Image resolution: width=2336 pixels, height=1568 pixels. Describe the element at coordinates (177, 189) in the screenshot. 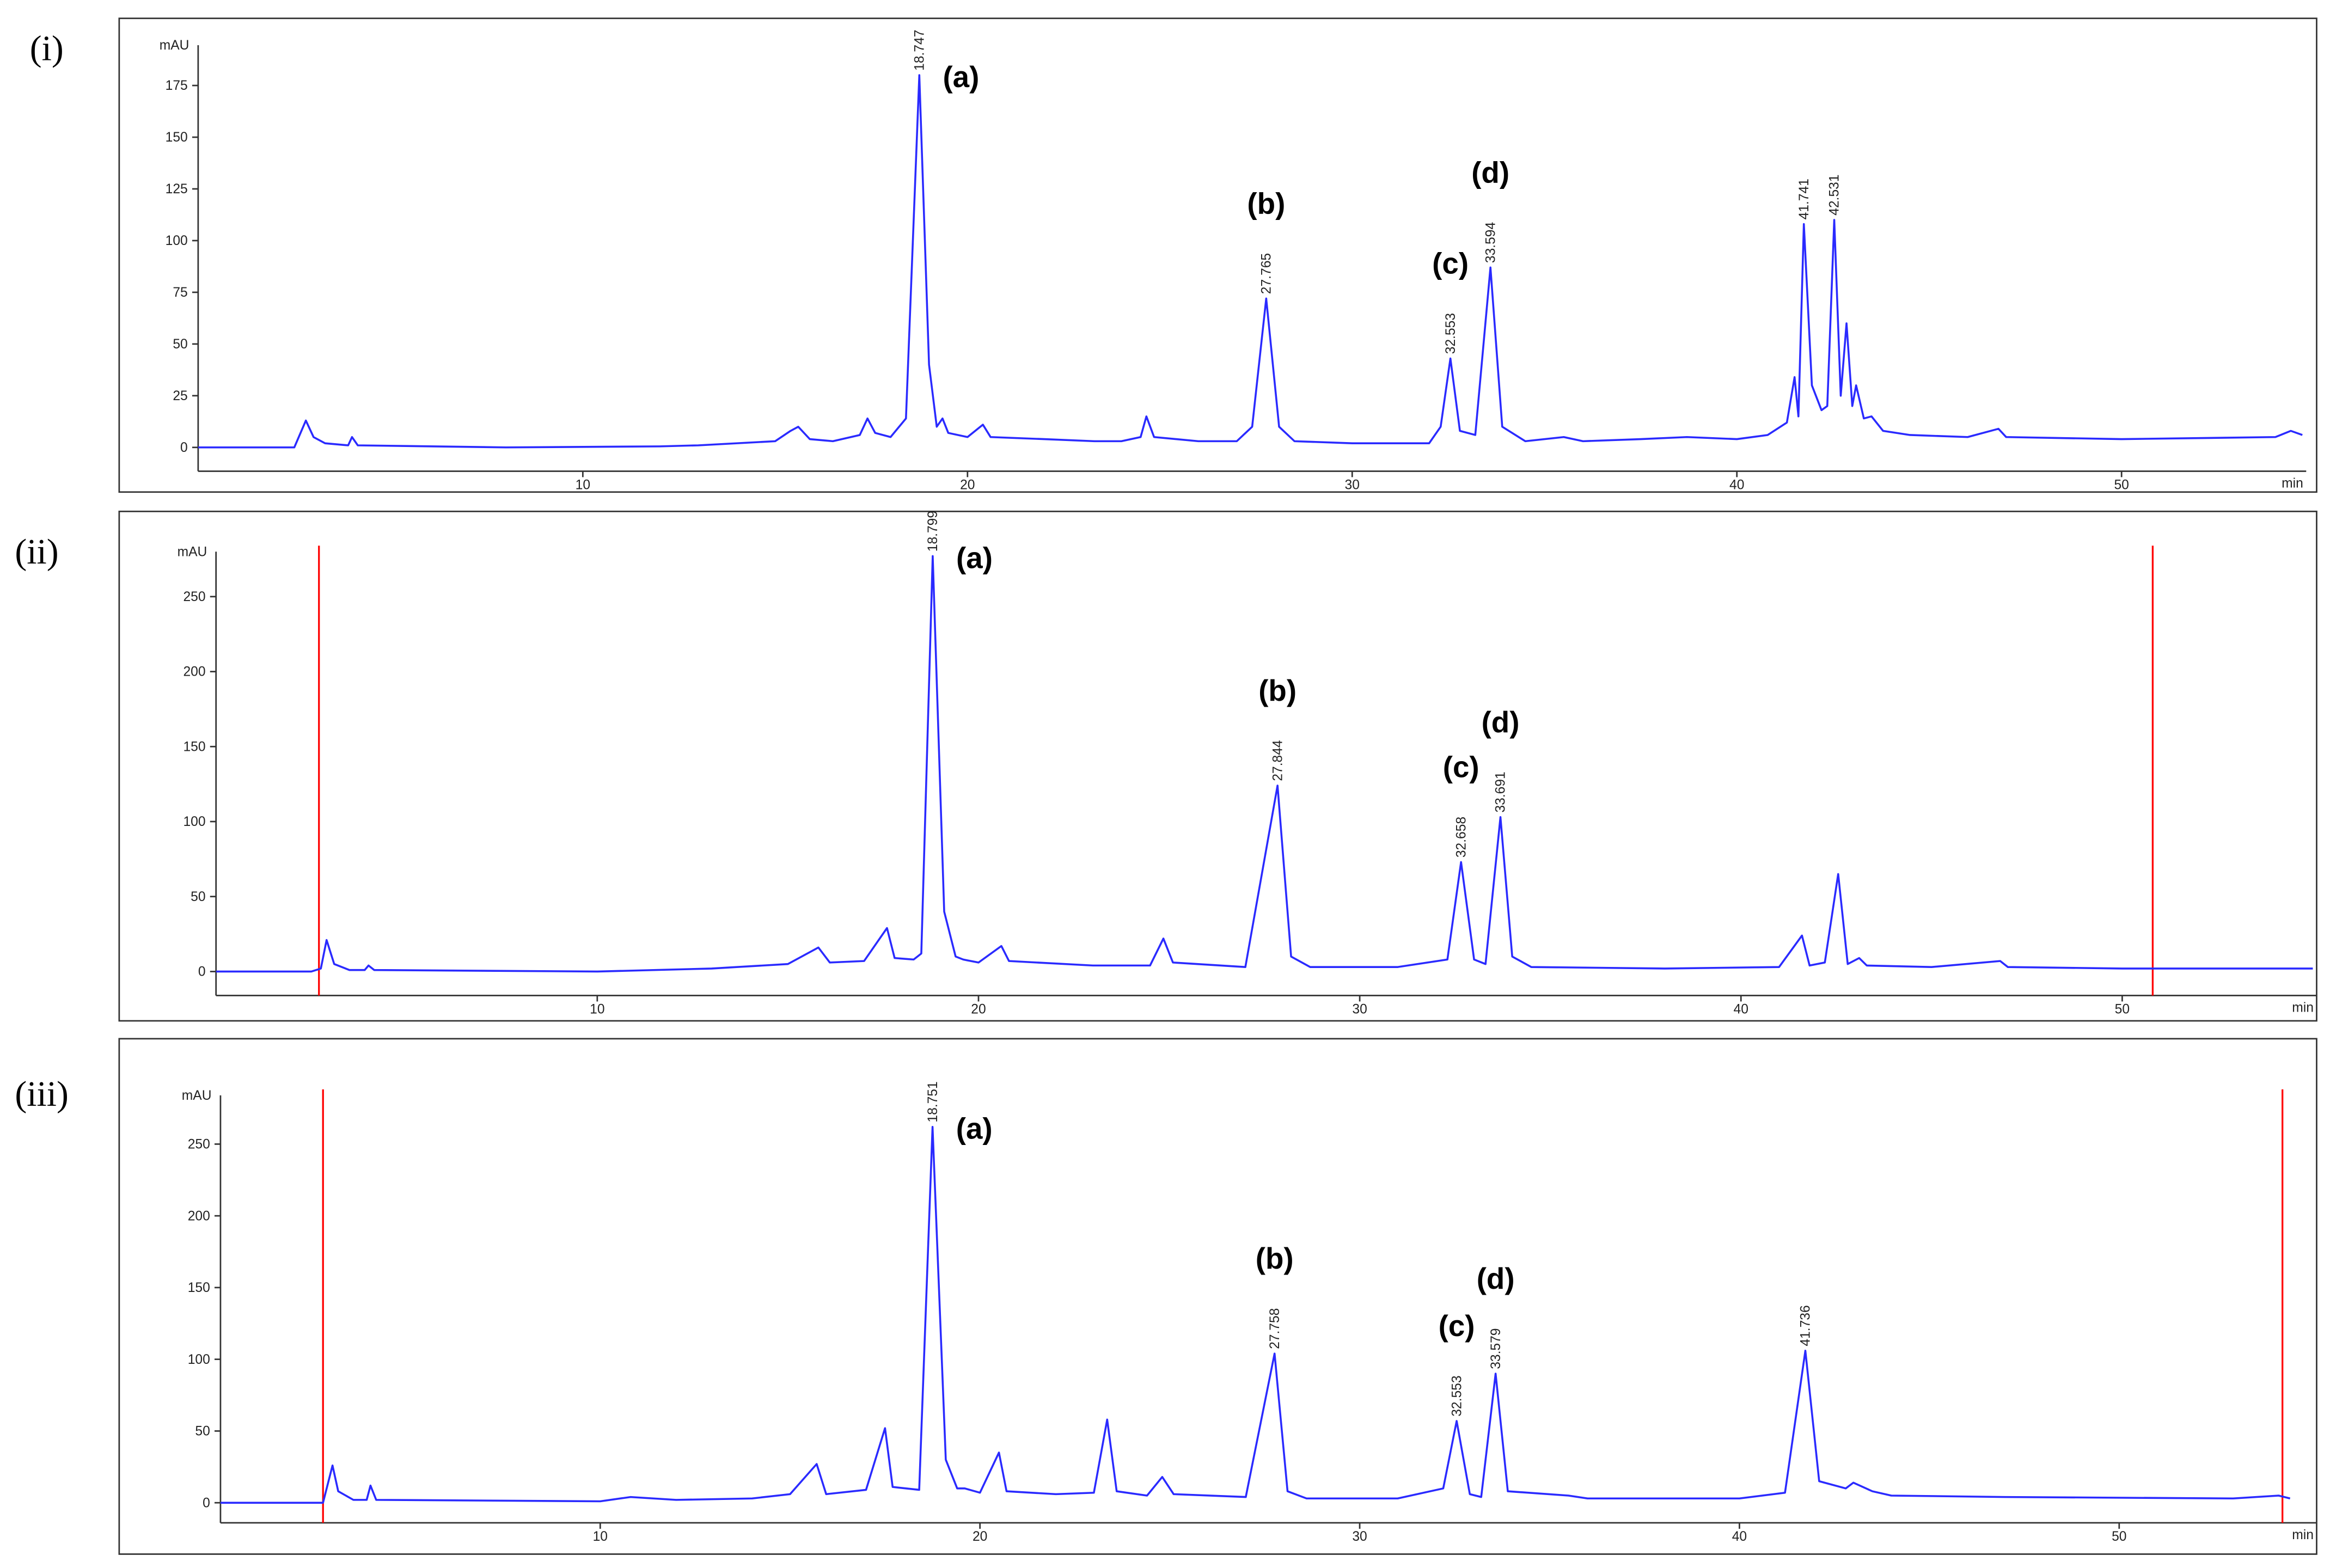

I see `y-tick-label: 125` at that location.